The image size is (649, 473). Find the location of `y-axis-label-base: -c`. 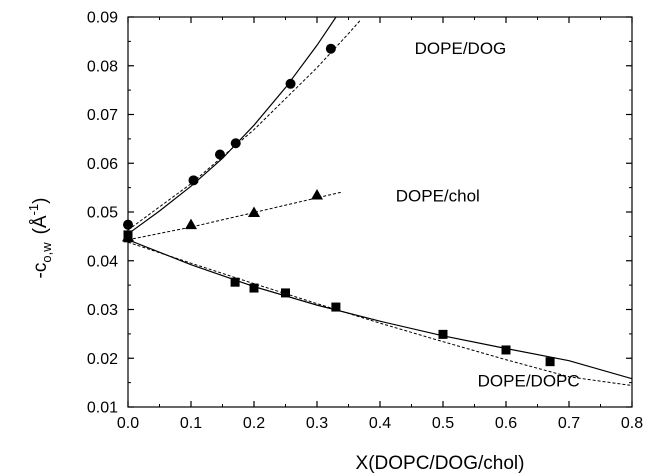

y-axis-label-base: -c is located at coordinates (40, 271).